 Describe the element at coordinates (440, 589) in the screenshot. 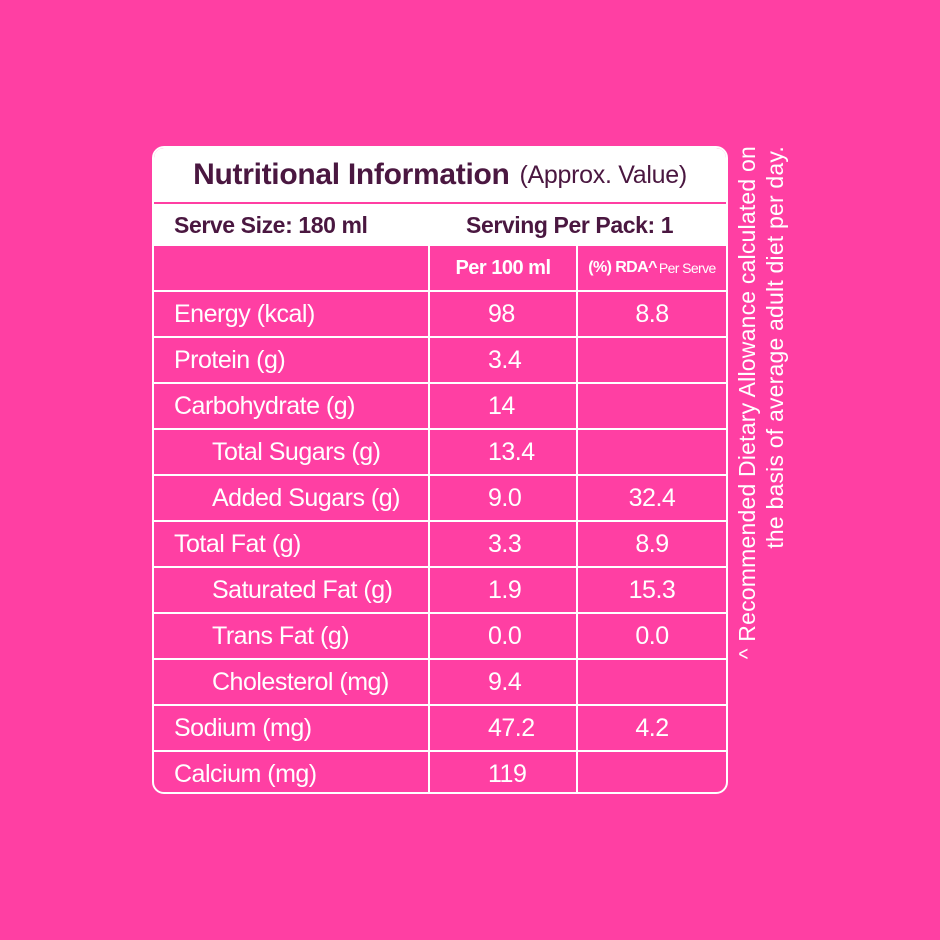

I see `table-row: Saturated Fat (g) 1.9 15.3` at that location.